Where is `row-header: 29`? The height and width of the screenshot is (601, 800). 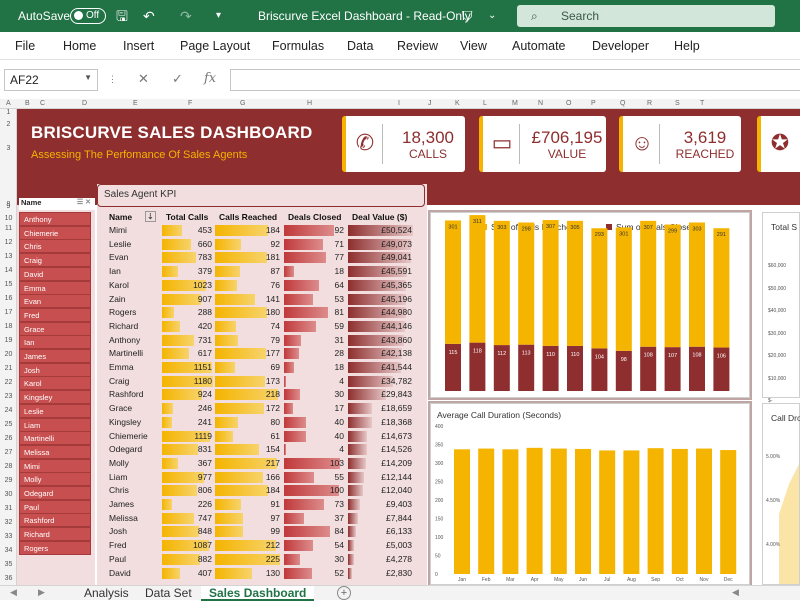 row-header: 29 is located at coordinates (8, 480).